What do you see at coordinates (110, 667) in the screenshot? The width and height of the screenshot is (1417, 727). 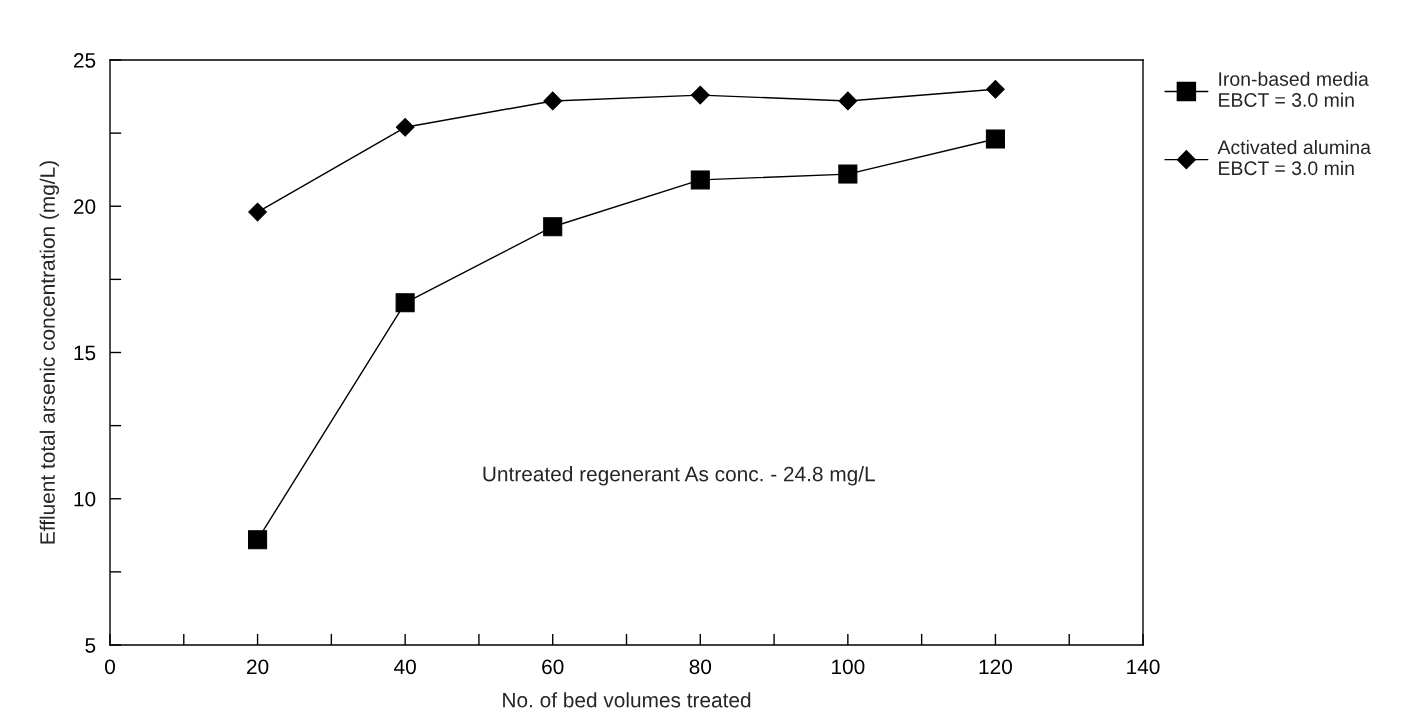 I see `x-tick-label: 0` at bounding box center [110, 667].